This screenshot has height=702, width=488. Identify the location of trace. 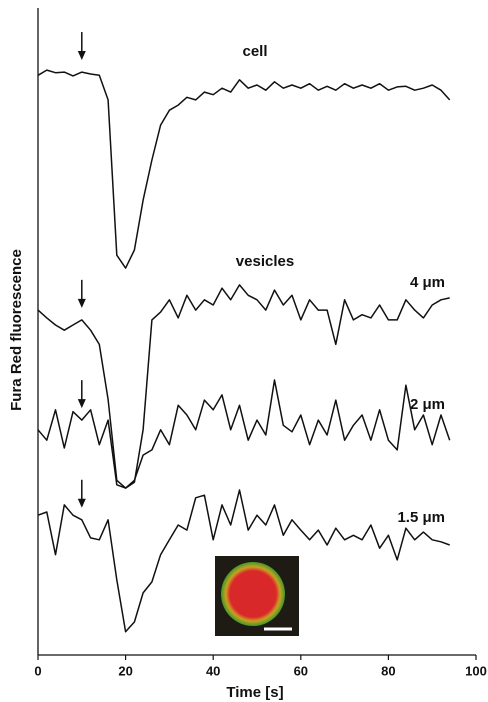
(244, 434).